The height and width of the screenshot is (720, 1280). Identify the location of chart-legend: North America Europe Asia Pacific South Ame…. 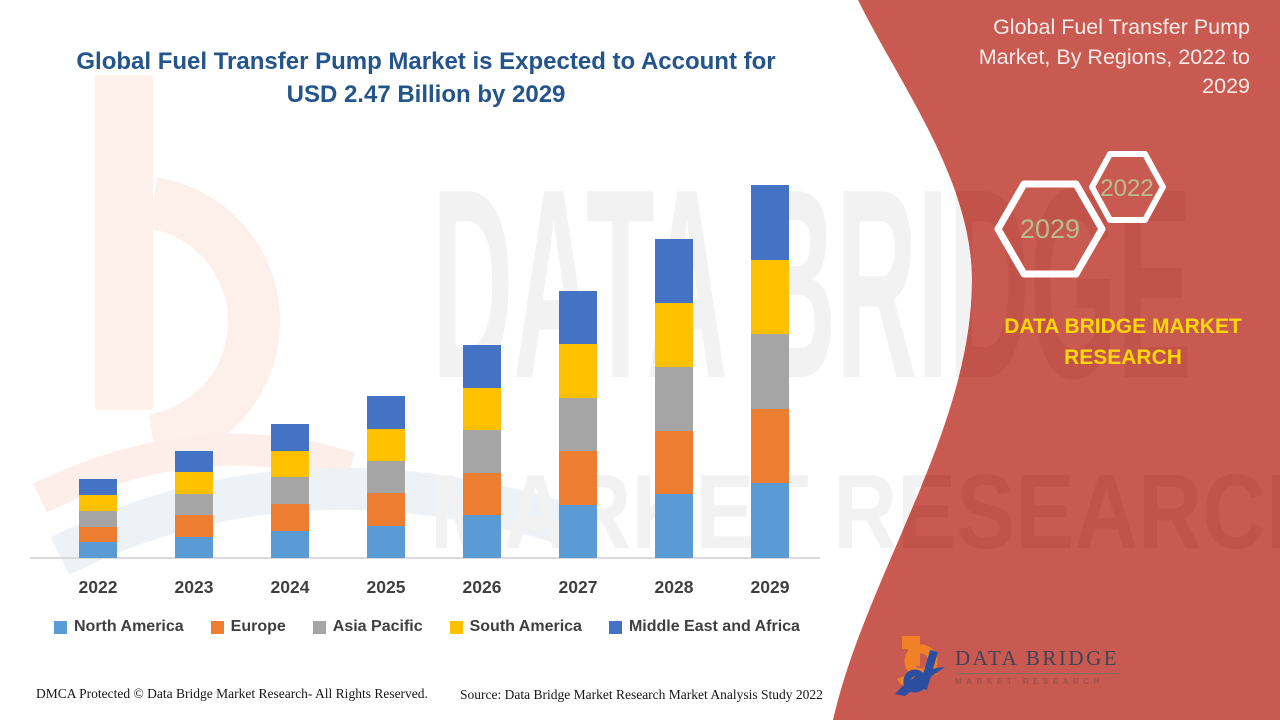
(427, 627).